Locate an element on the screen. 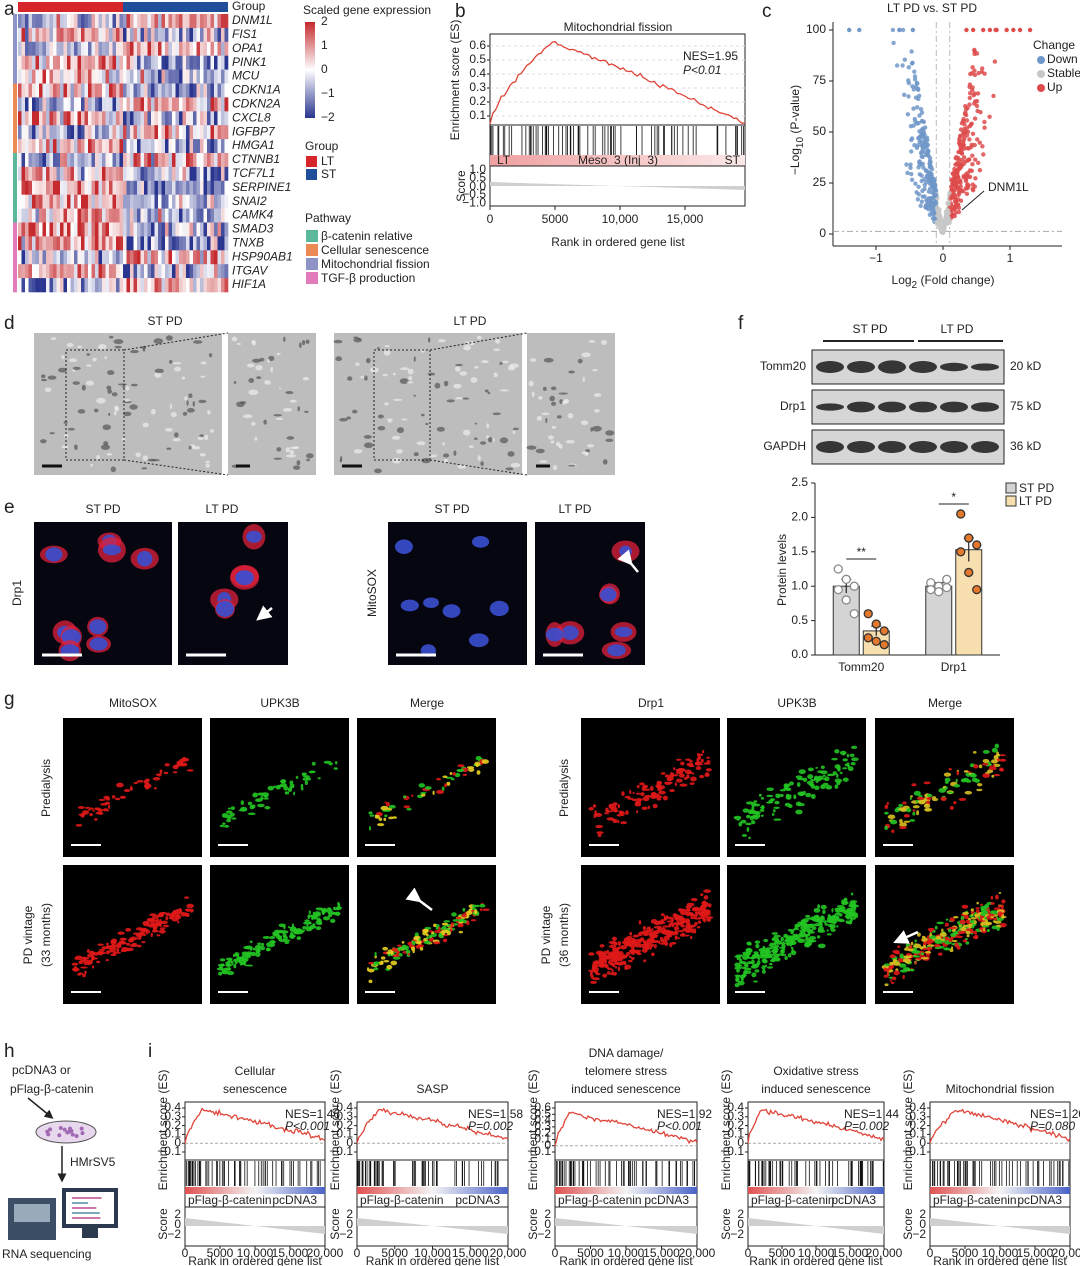 The width and height of the screenshot is (1080, 1266). x-tick-label: 5000 is located at coordinates (220, 1253).